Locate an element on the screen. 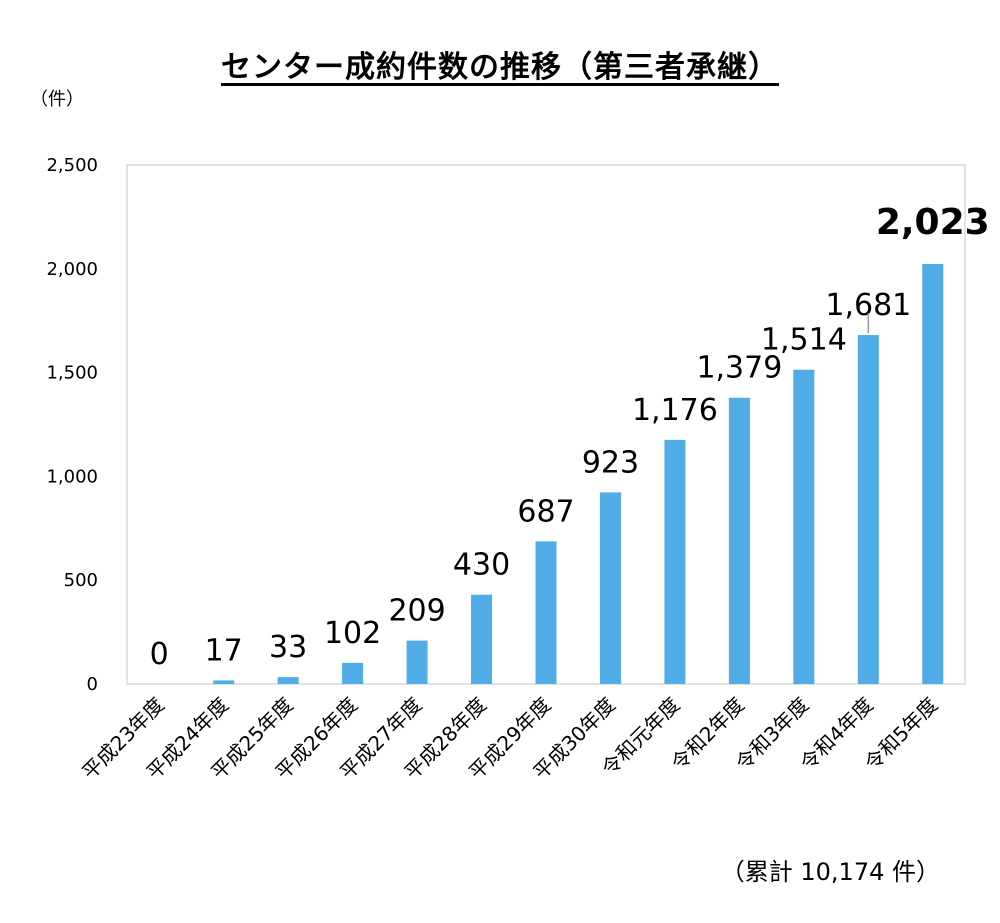  y-tick-label: 500 is located at coordinates (81, 580).